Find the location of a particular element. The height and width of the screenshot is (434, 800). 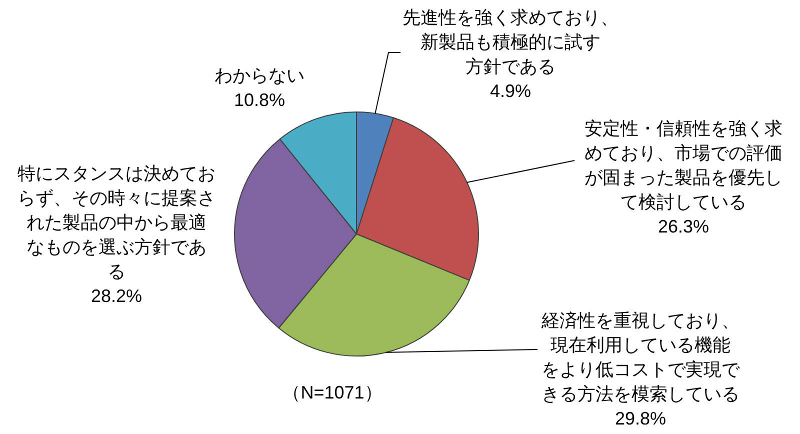

slice-label: 特にスタンスは決めておらず、その時々に提案された製品の中から最適なものを選ぶ方針である is located at coordinates (117, 223).